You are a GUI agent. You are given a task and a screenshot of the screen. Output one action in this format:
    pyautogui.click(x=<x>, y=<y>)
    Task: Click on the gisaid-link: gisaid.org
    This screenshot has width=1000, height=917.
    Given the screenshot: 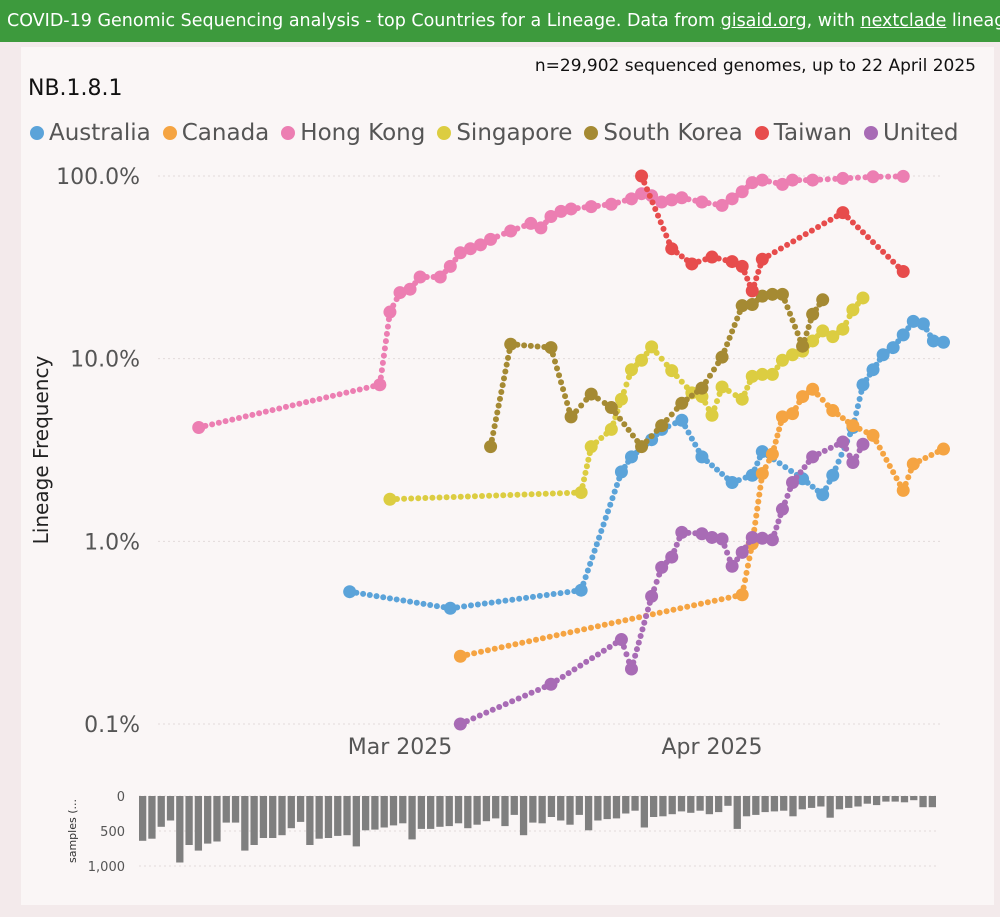 What is the action you would take?
    pyautogui.click(x=763, y=21)
    